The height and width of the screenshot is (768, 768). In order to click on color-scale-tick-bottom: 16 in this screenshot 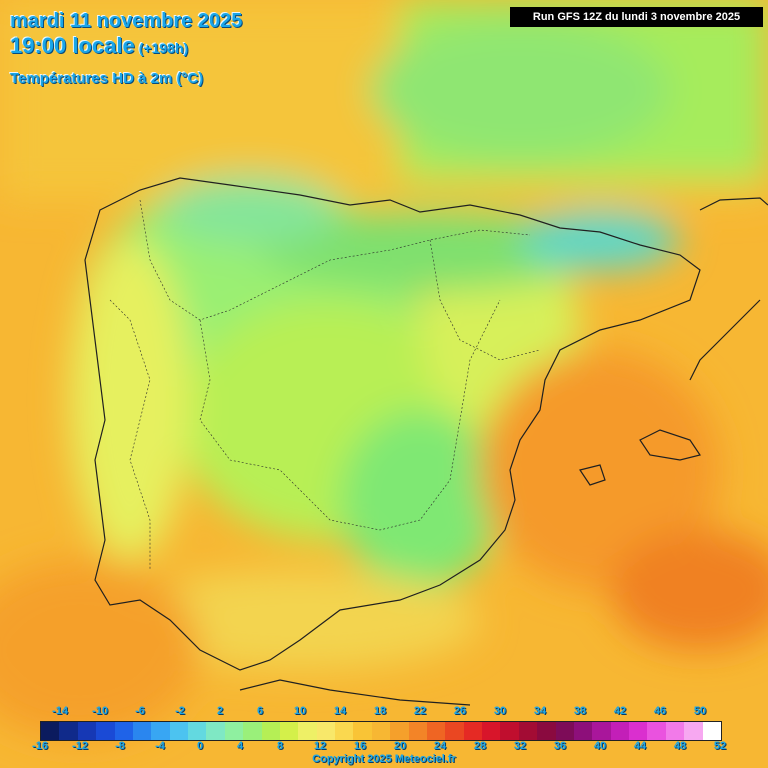, I will do `click(360, 746)`.